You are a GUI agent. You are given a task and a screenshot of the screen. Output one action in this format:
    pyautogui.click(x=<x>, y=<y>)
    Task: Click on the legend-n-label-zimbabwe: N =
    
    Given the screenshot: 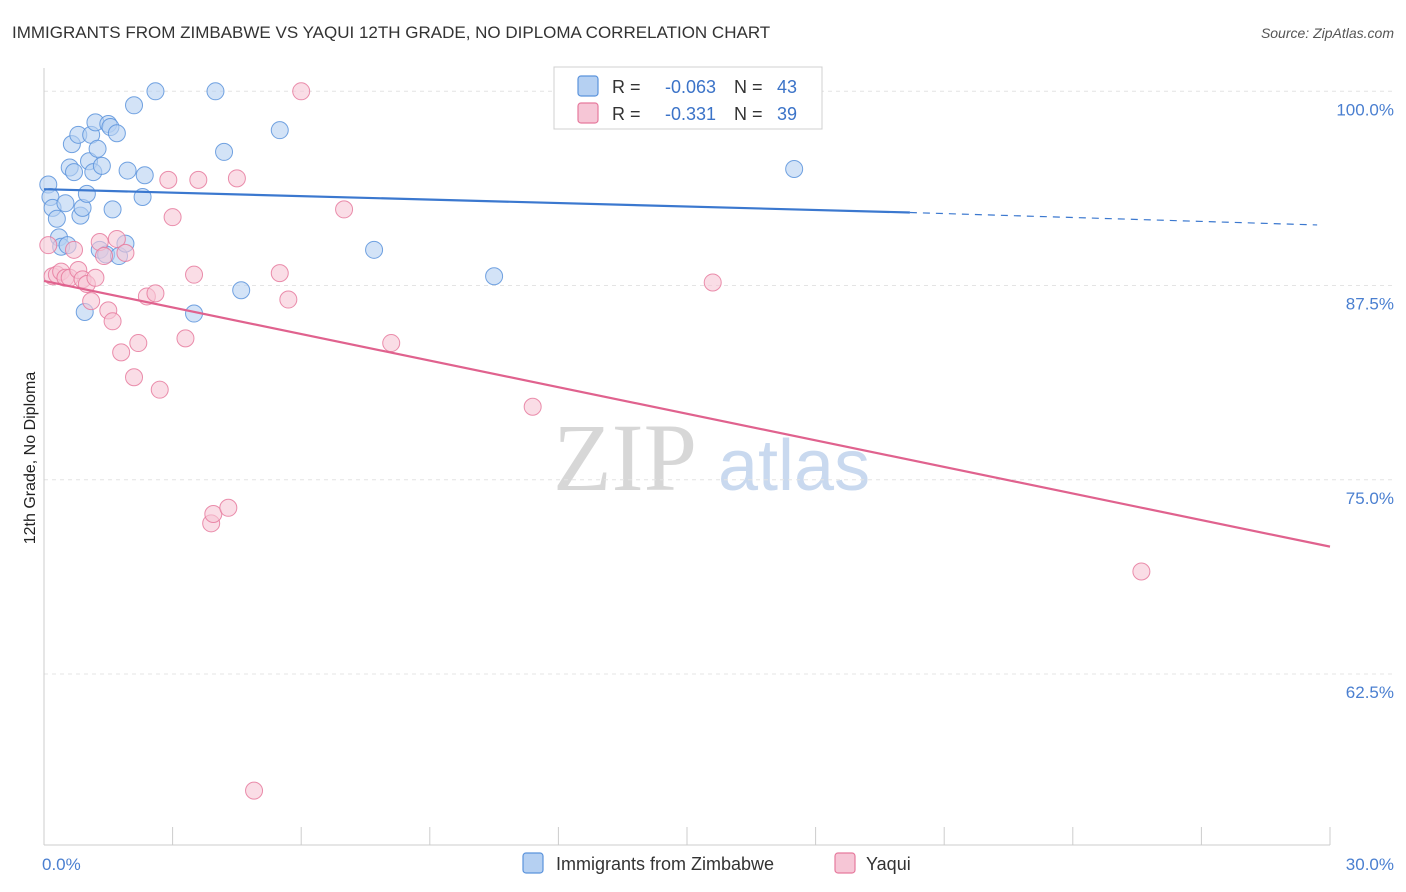 What is the action you would take?
    pyautogui.click(x=748, y=87)
    